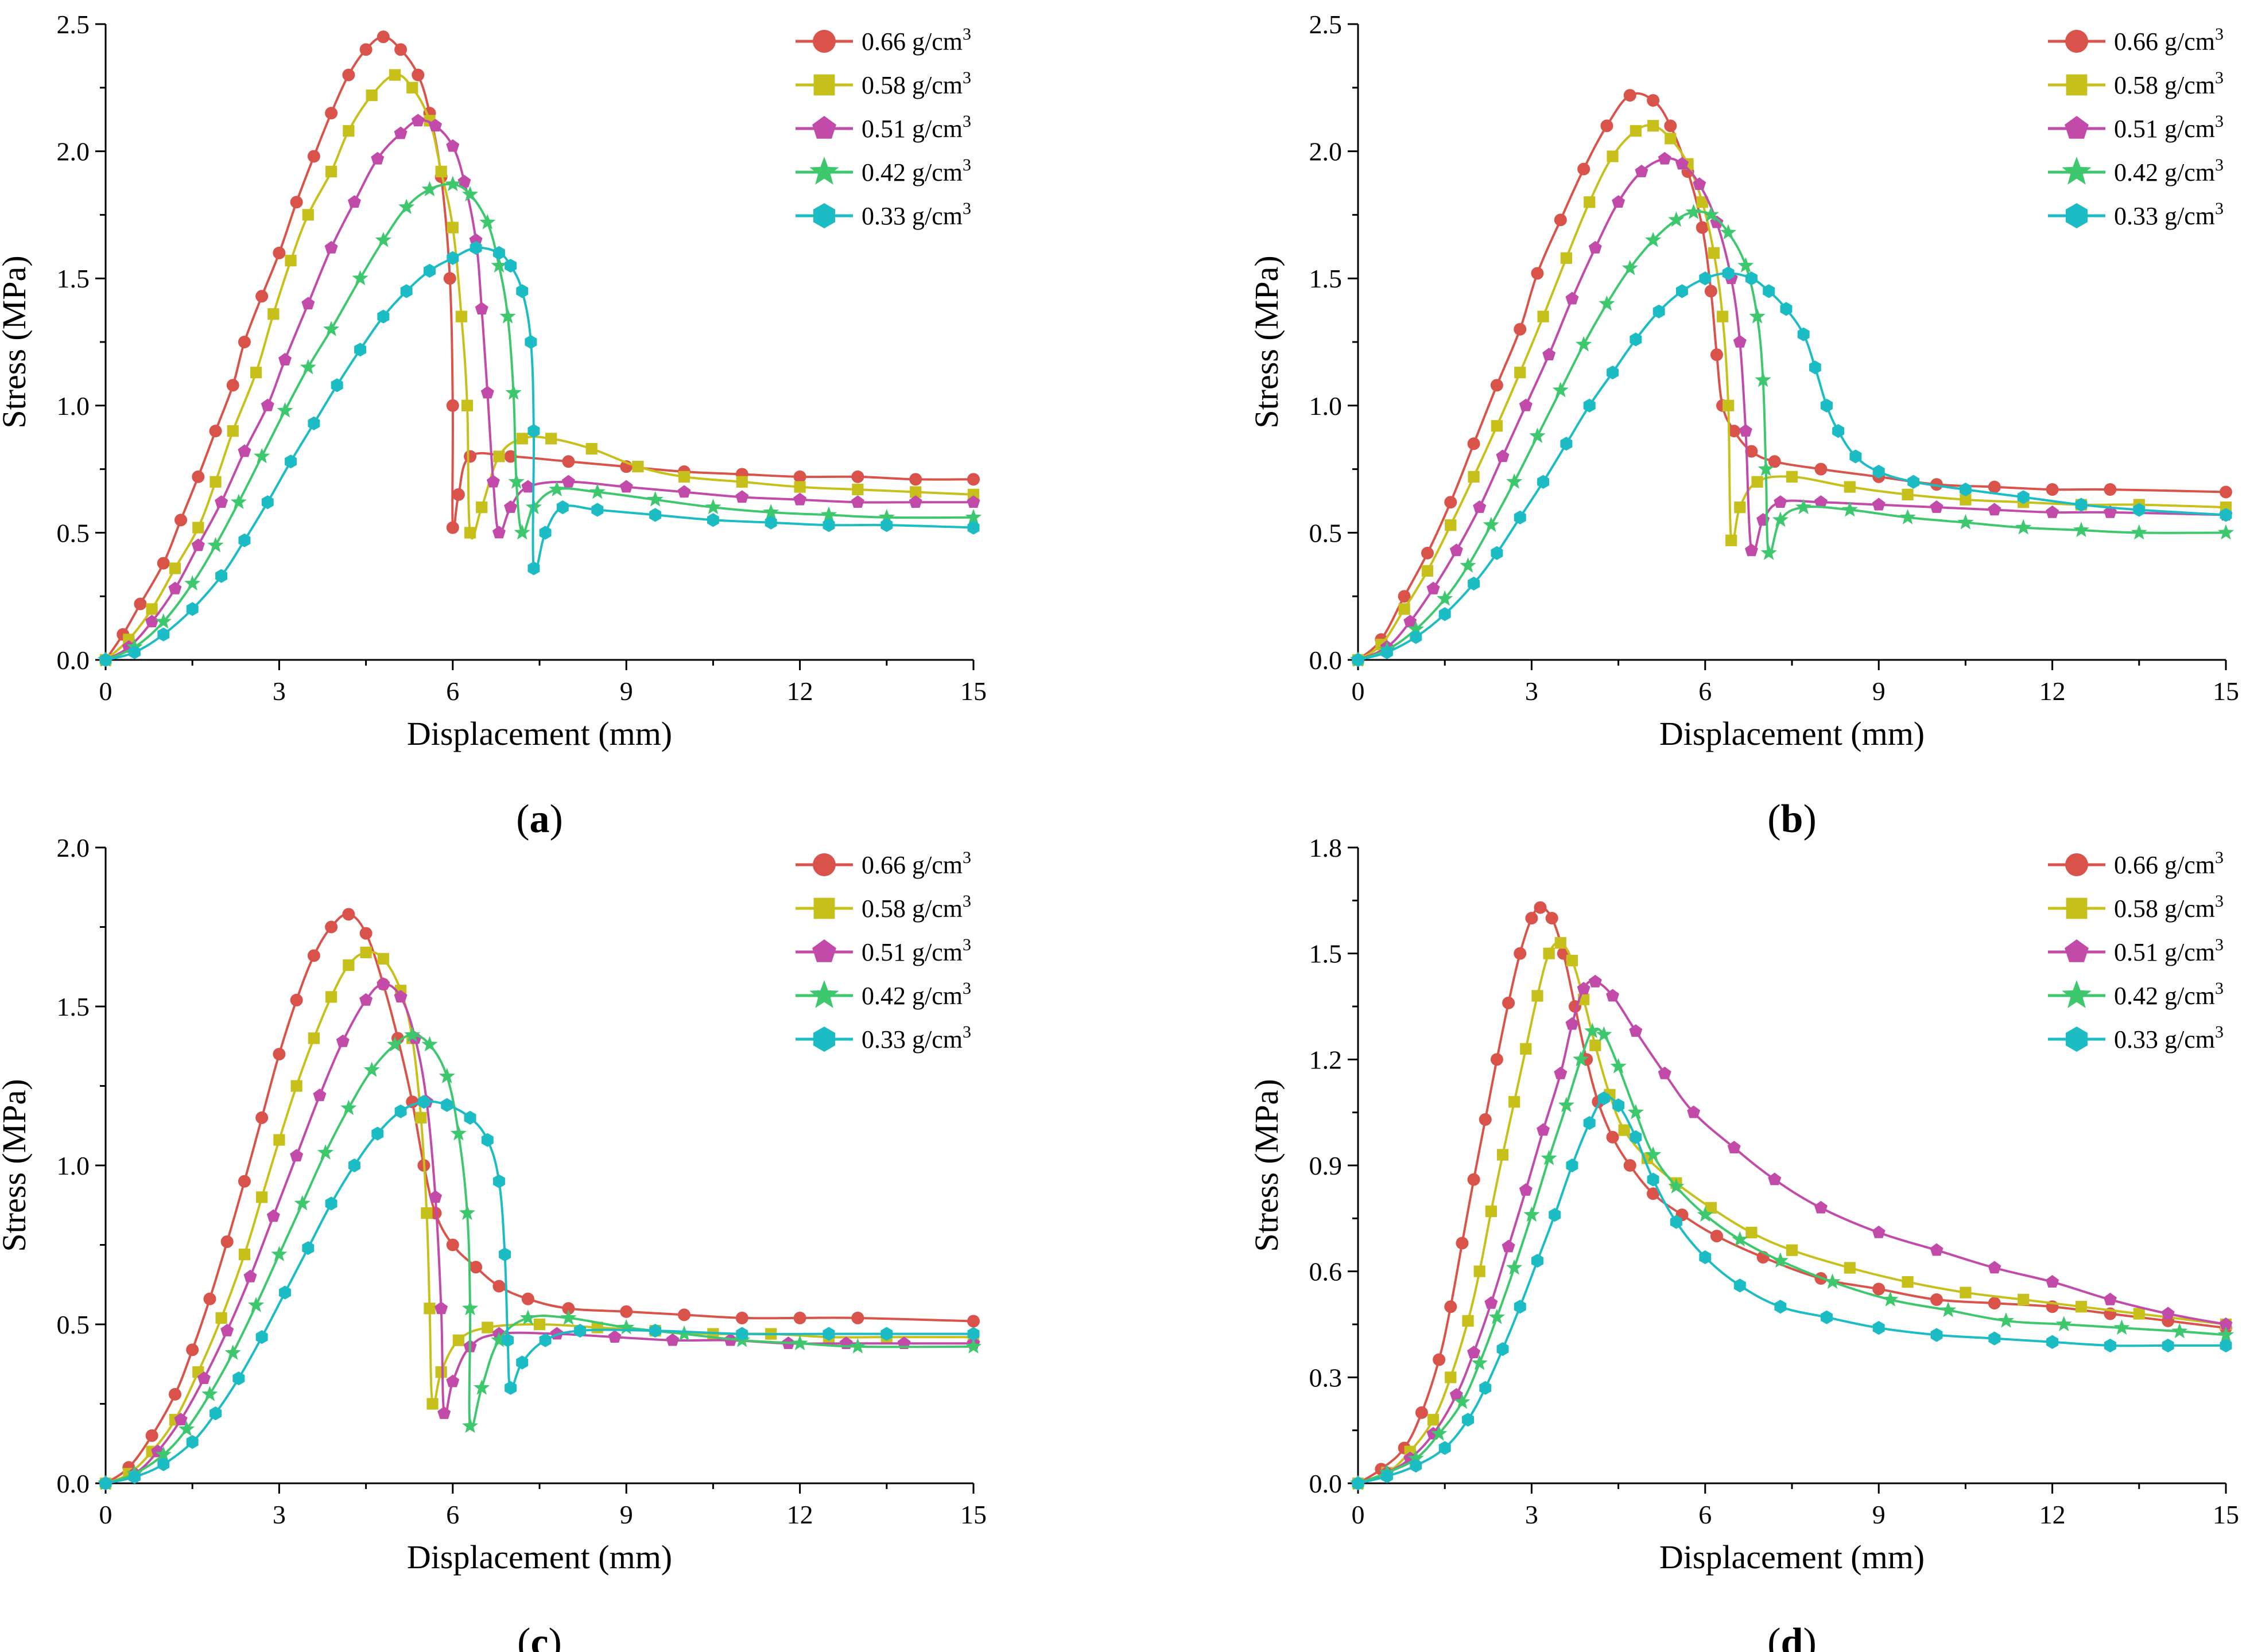 The height and width of the screenshot is (1652, 2250). What do you see at coordinates (1326, 151) in the screenshot?
I see `y-tick-label: 2.0` at bounding box center [1326, 151].